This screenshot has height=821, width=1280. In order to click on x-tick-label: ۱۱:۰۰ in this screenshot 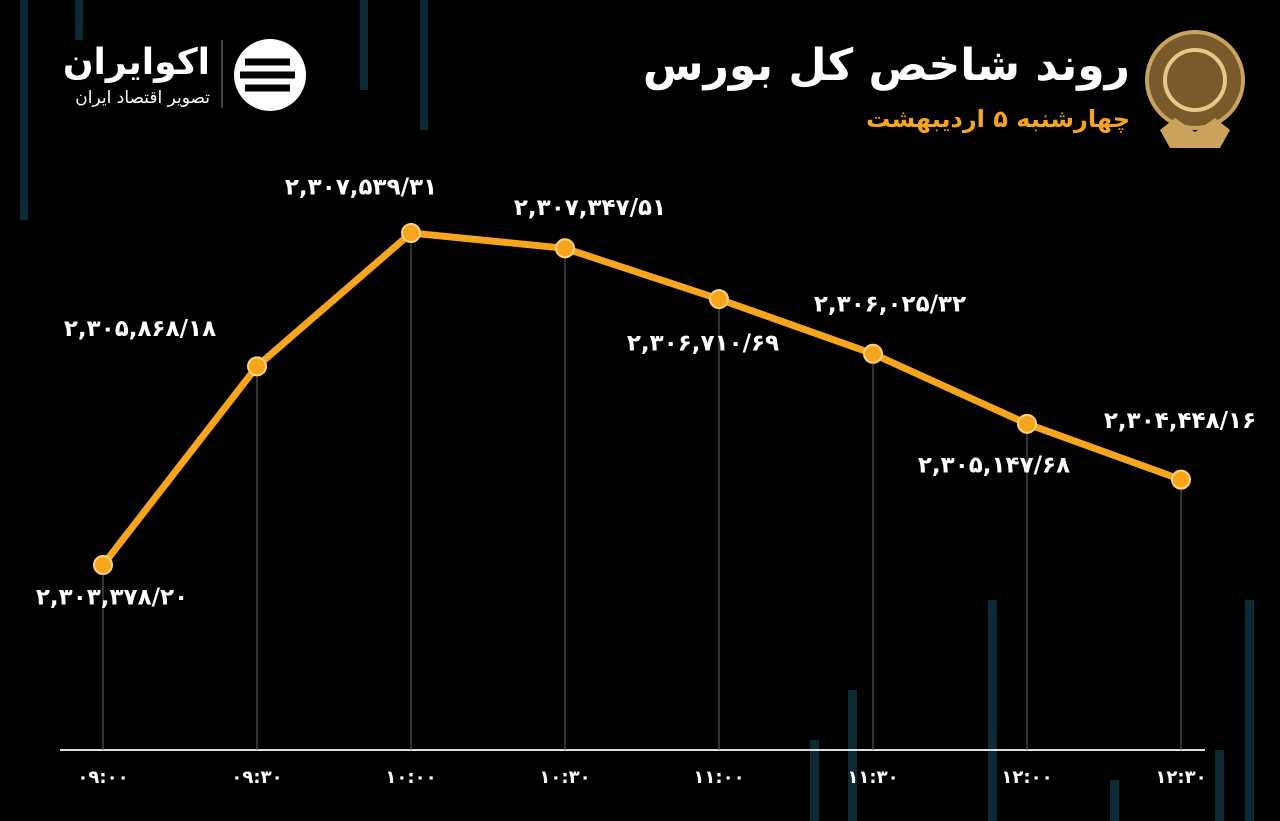, I will do `click(718, 777)`.